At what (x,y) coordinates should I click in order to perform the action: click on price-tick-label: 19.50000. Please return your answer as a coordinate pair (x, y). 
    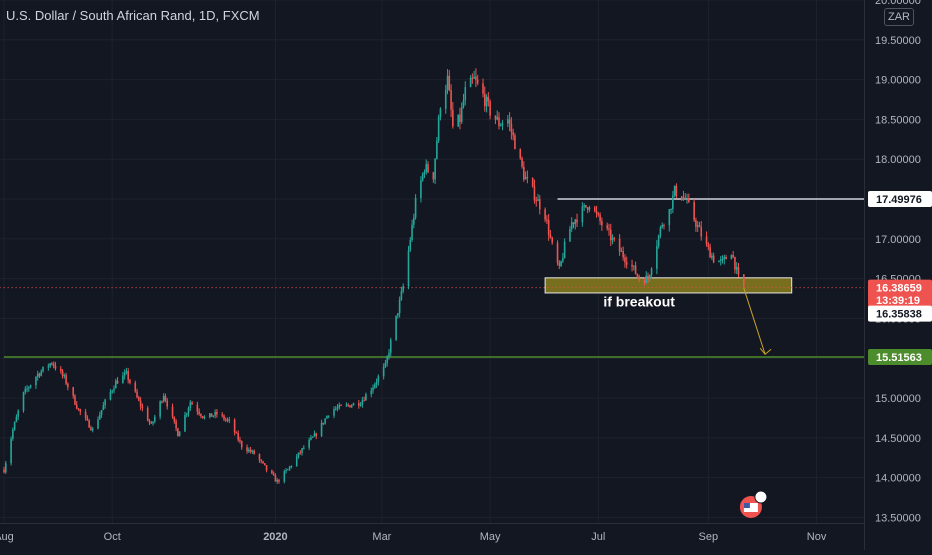
    Looking at the image, I should click on (898, 41).